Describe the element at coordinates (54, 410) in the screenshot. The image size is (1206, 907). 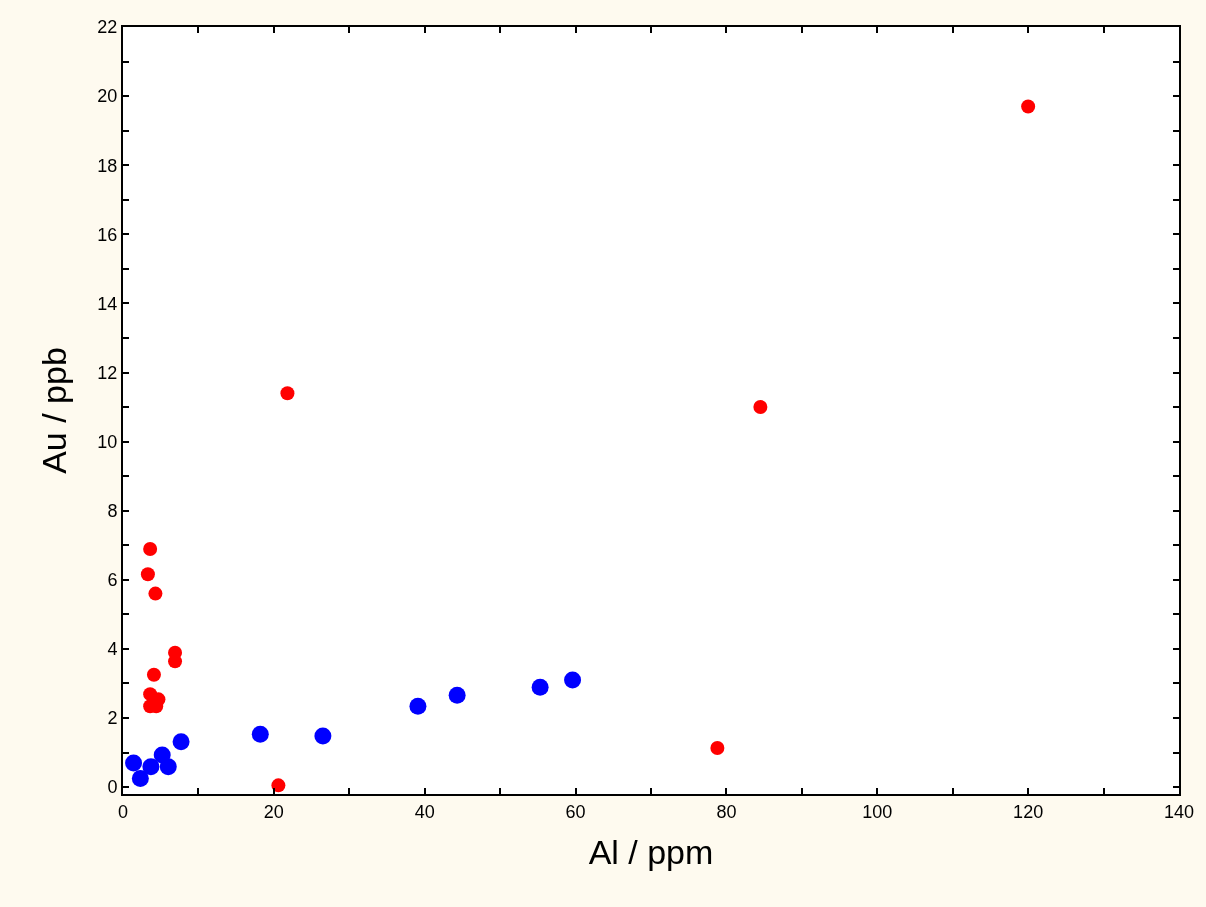
I see `y-axis-title: Au / ppb` at that location.